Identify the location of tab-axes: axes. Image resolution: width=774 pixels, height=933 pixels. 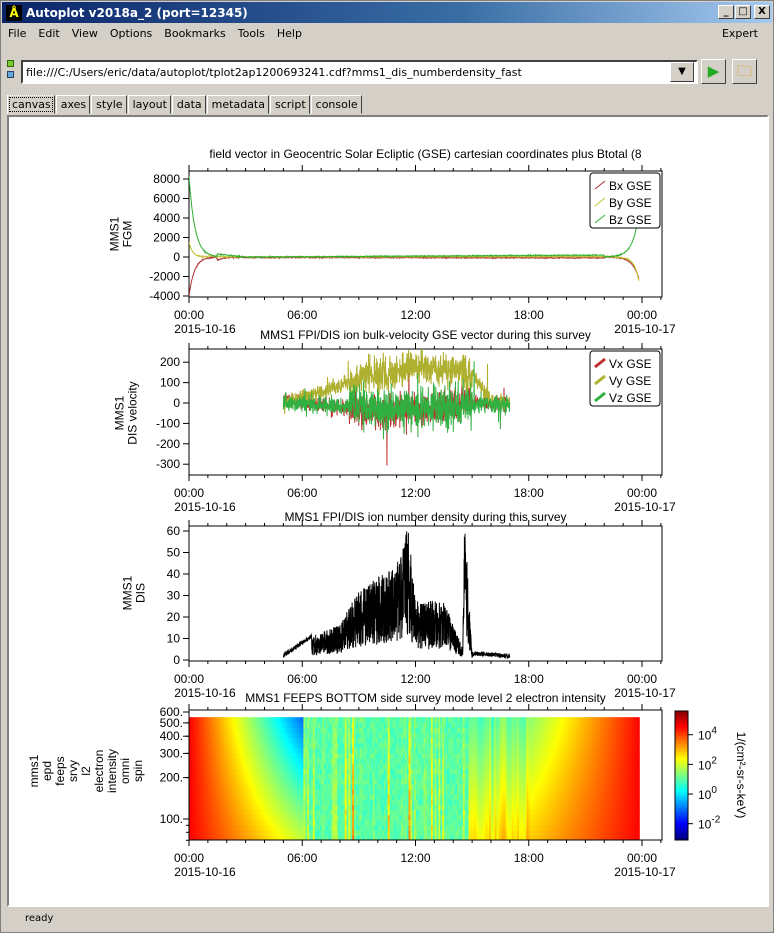
(73, 104).